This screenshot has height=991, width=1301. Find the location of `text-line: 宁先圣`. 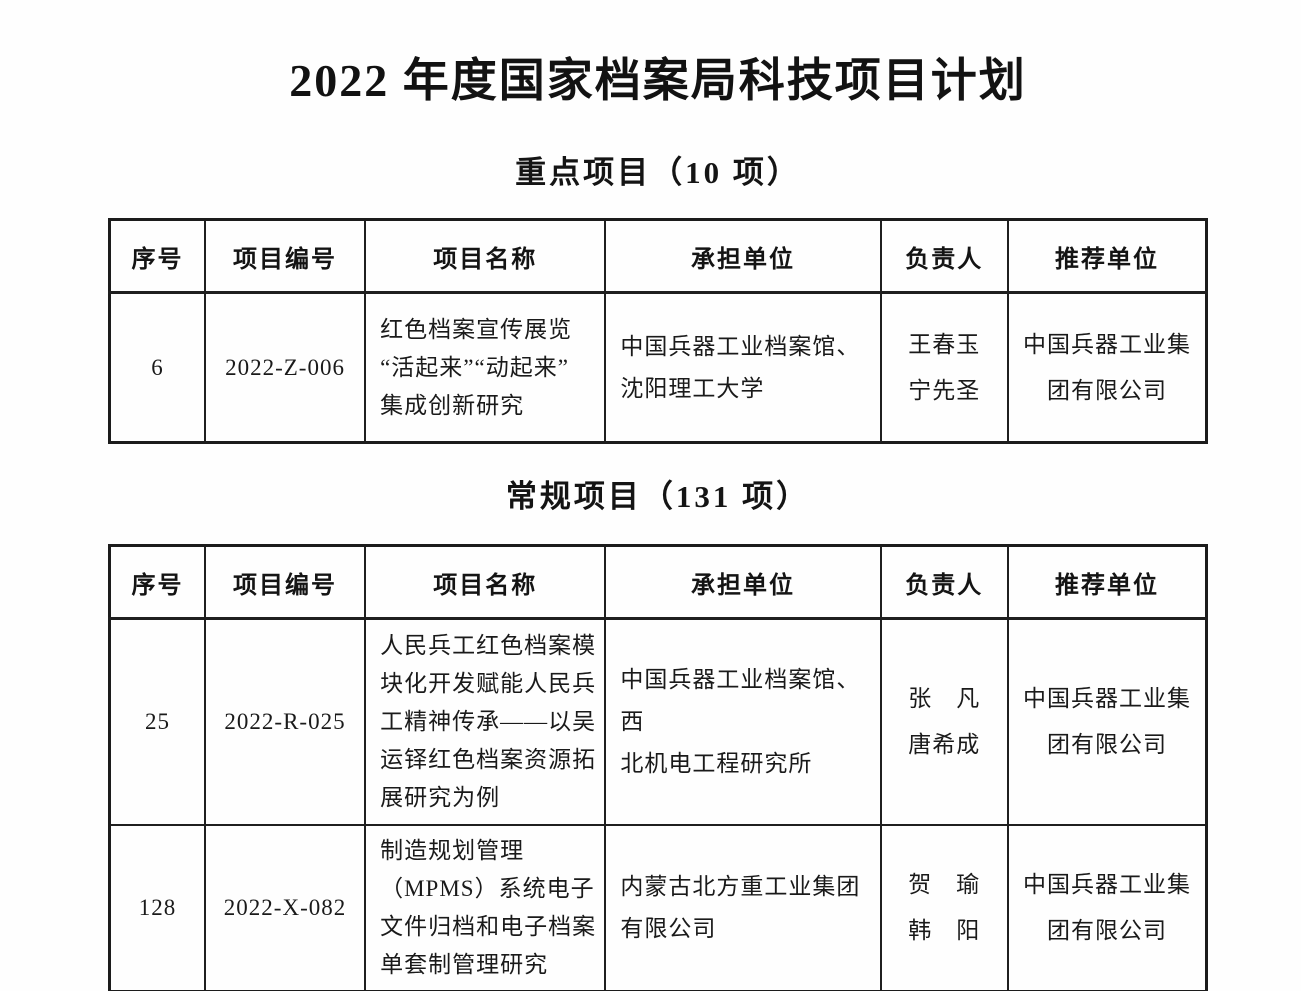

text-line: 宁先圣 is located at coordinates (944, 390).